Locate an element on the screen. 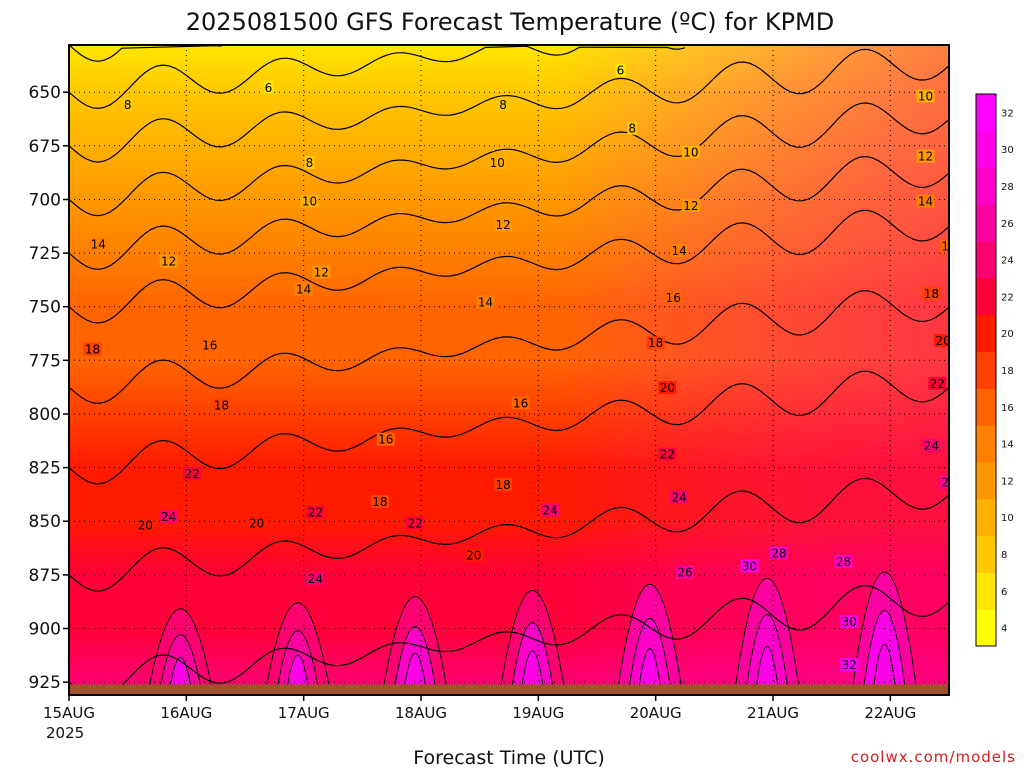  contour-label-text: 12 is located at coordinates (925, 157).